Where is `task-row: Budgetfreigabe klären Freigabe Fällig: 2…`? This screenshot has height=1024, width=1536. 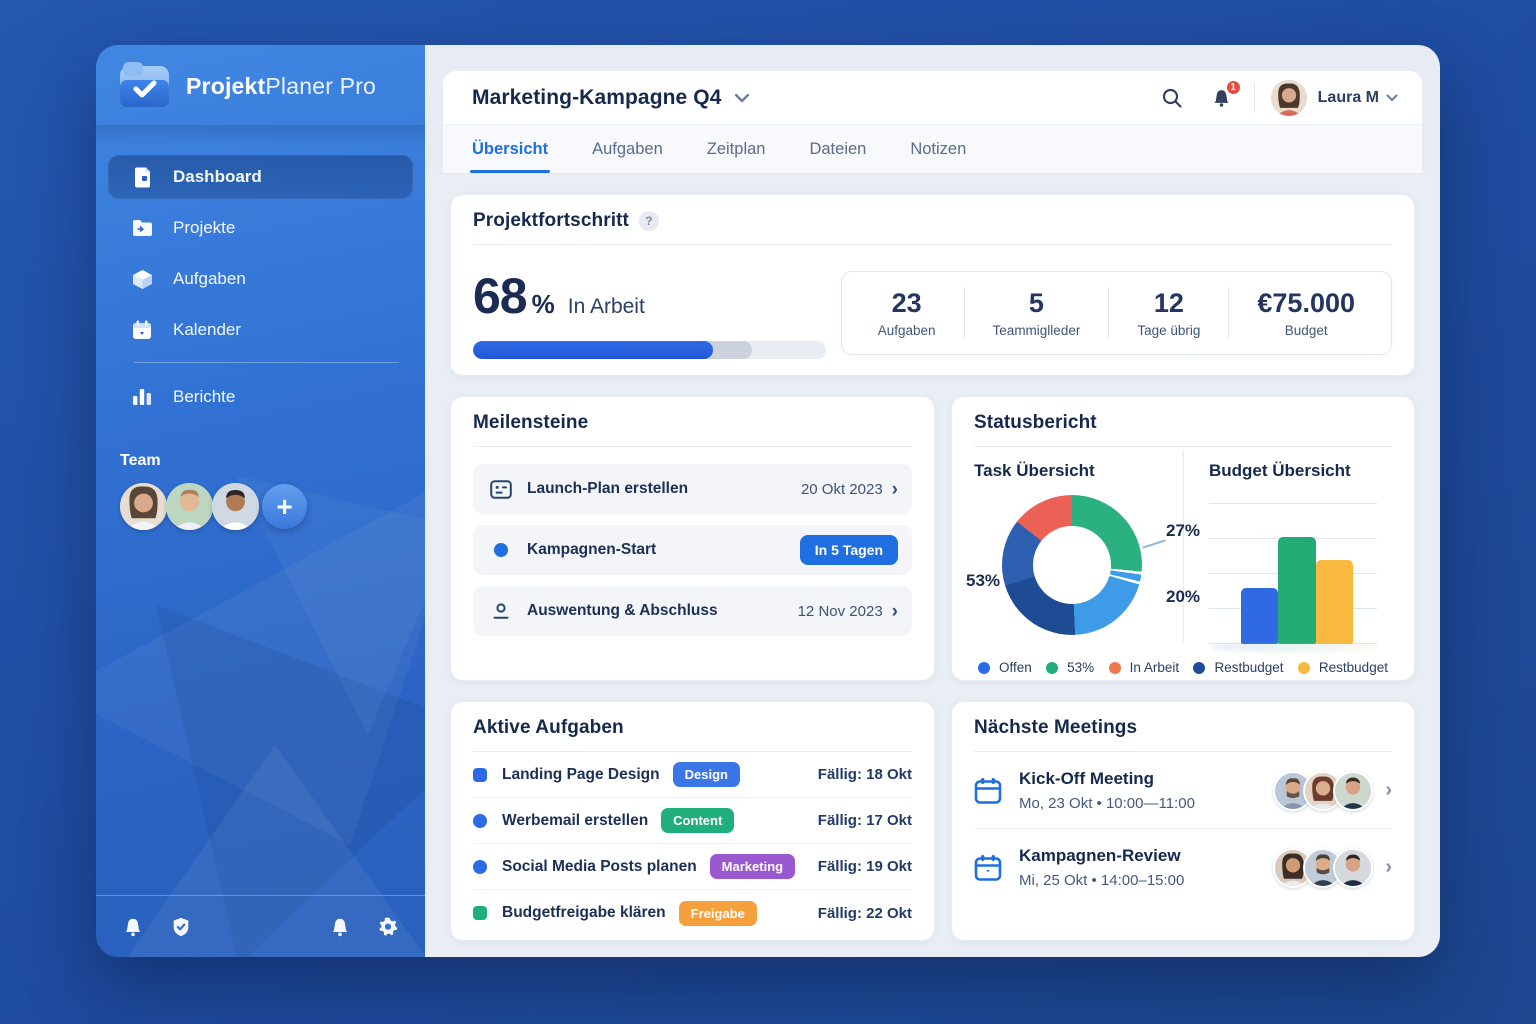
task-row: Budgetfreigabe klären Freigabe Fällig: 2… is located at coordinates (692, 913).